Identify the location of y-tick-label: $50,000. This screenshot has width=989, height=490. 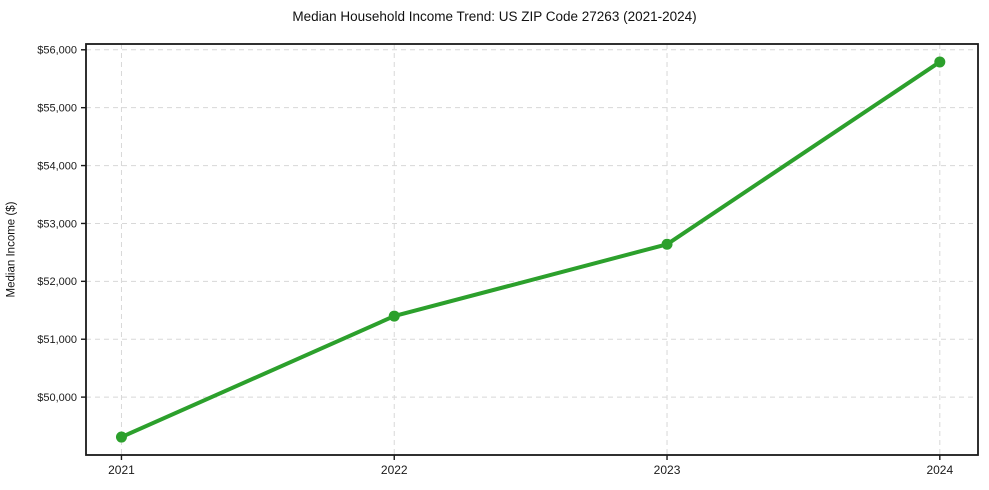
(57, 398).